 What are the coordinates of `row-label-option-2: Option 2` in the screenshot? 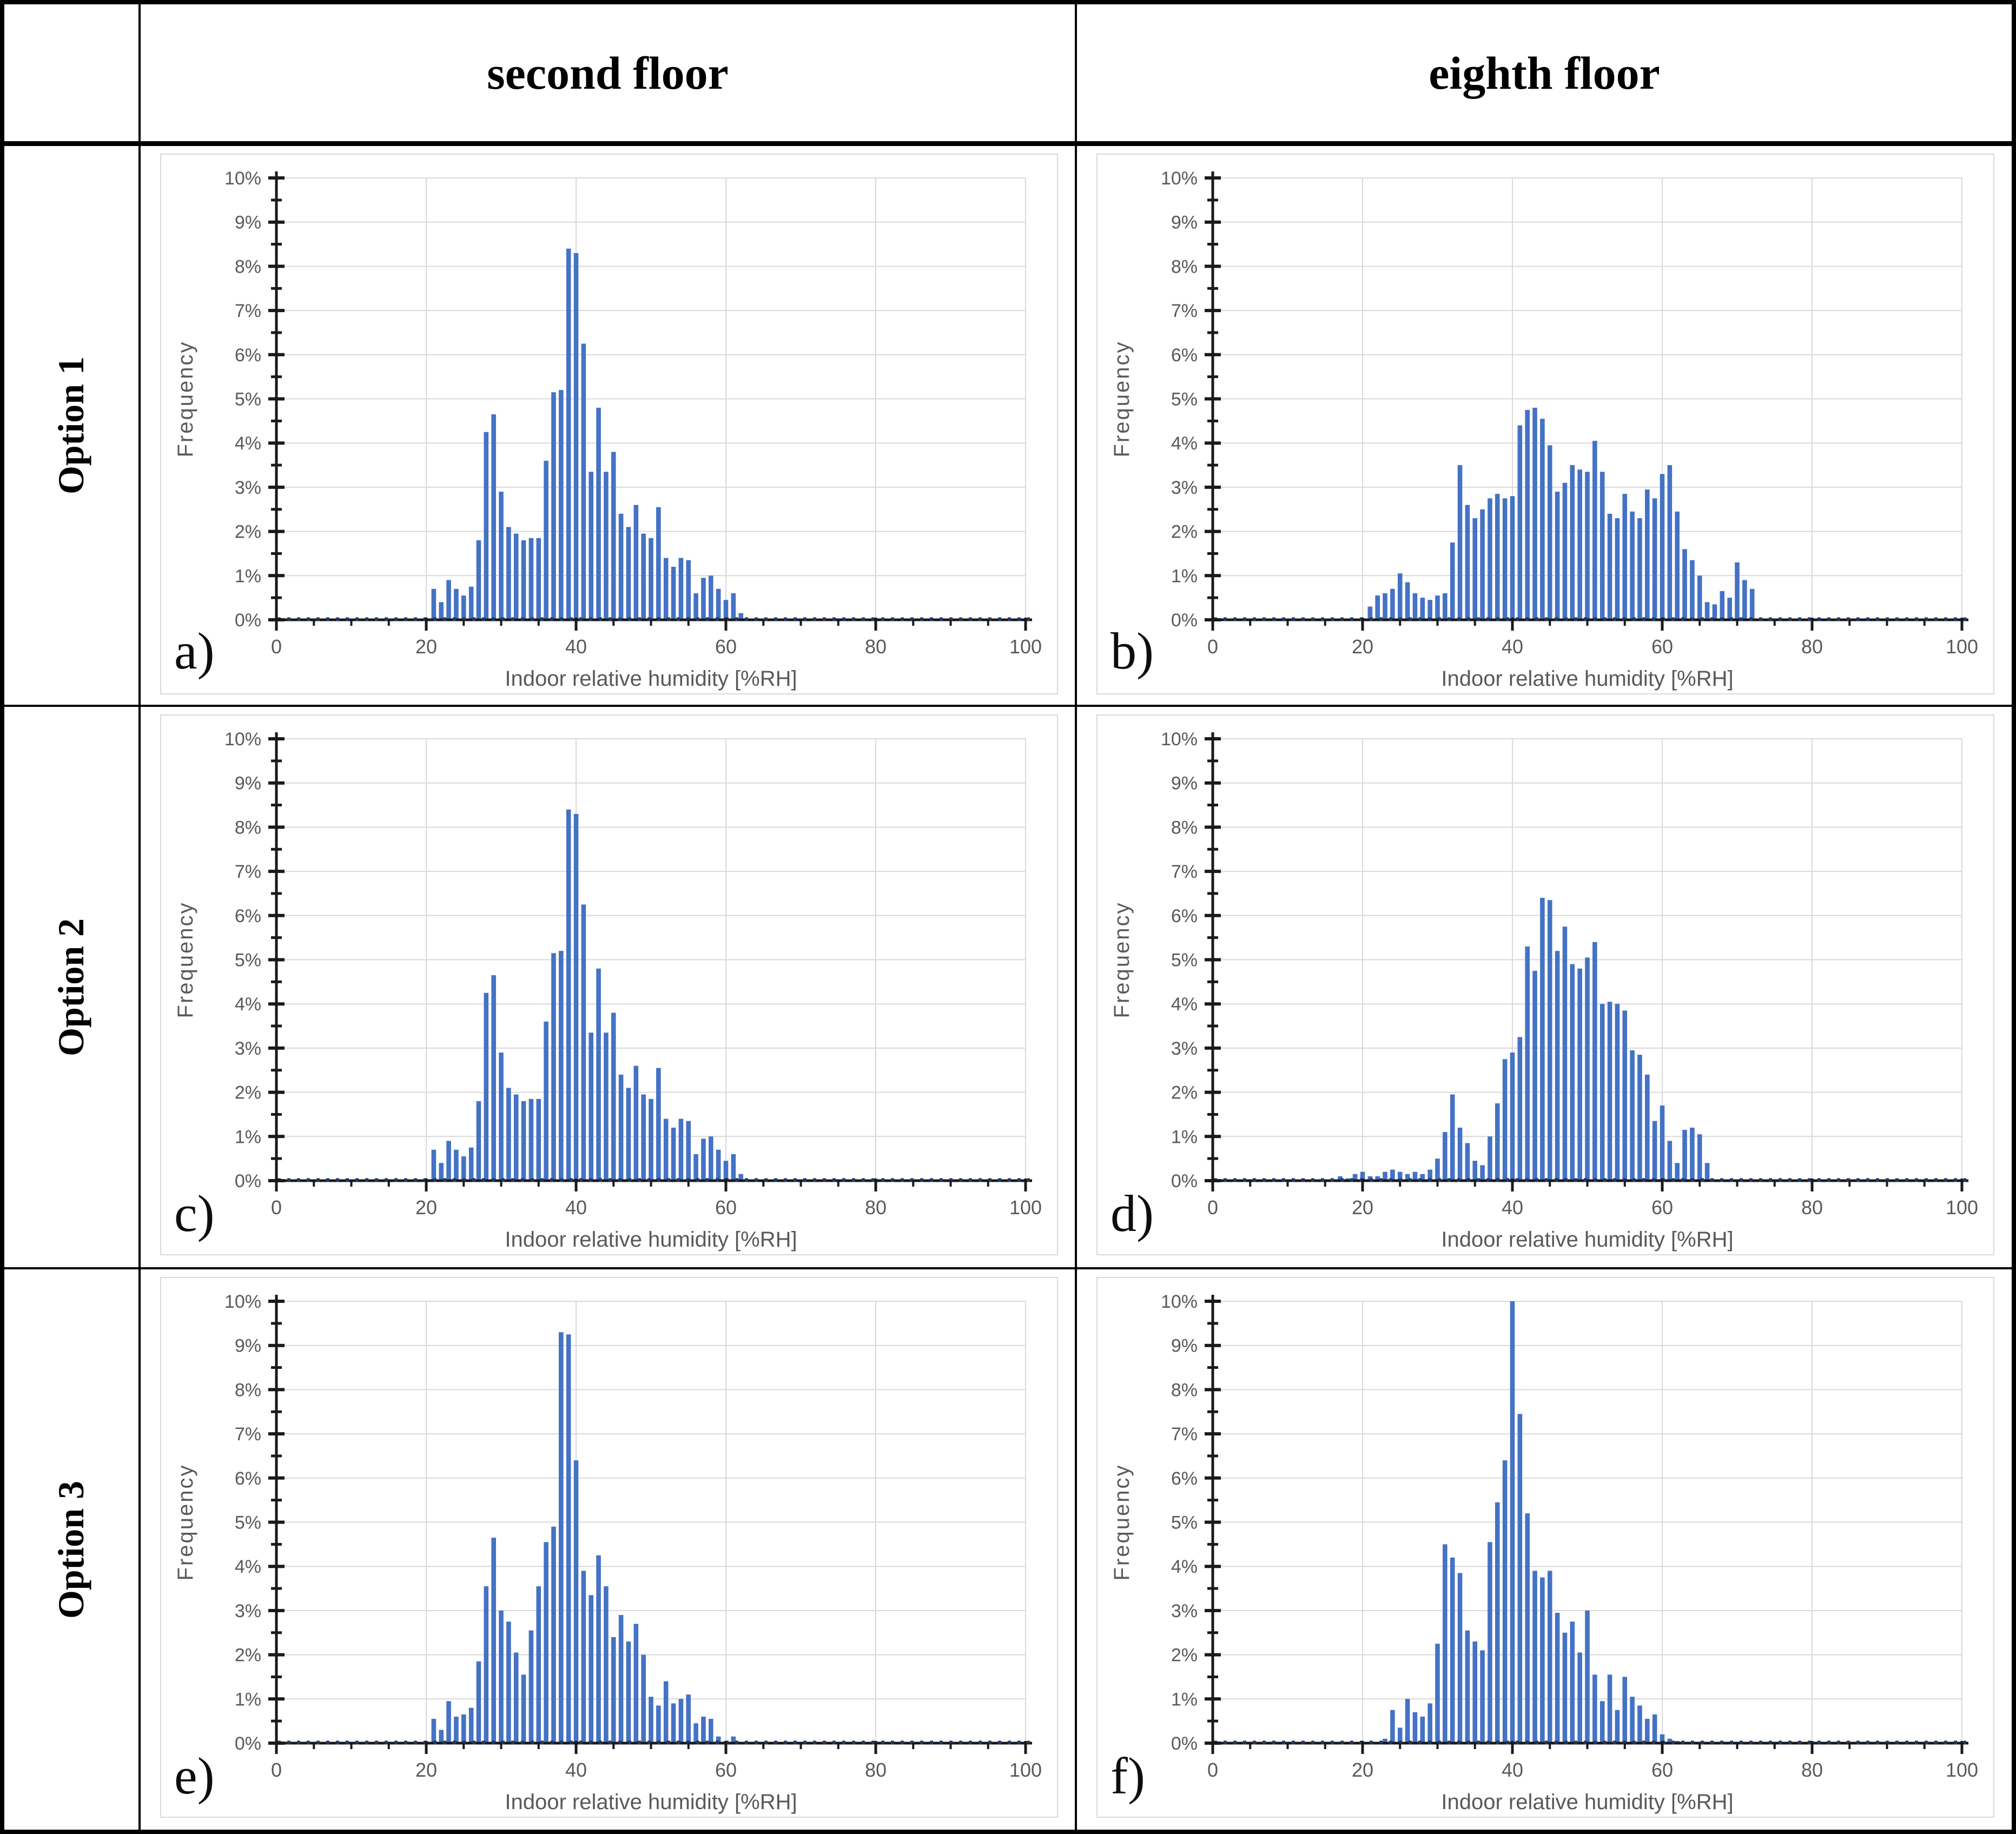 It's located at (72, 988).